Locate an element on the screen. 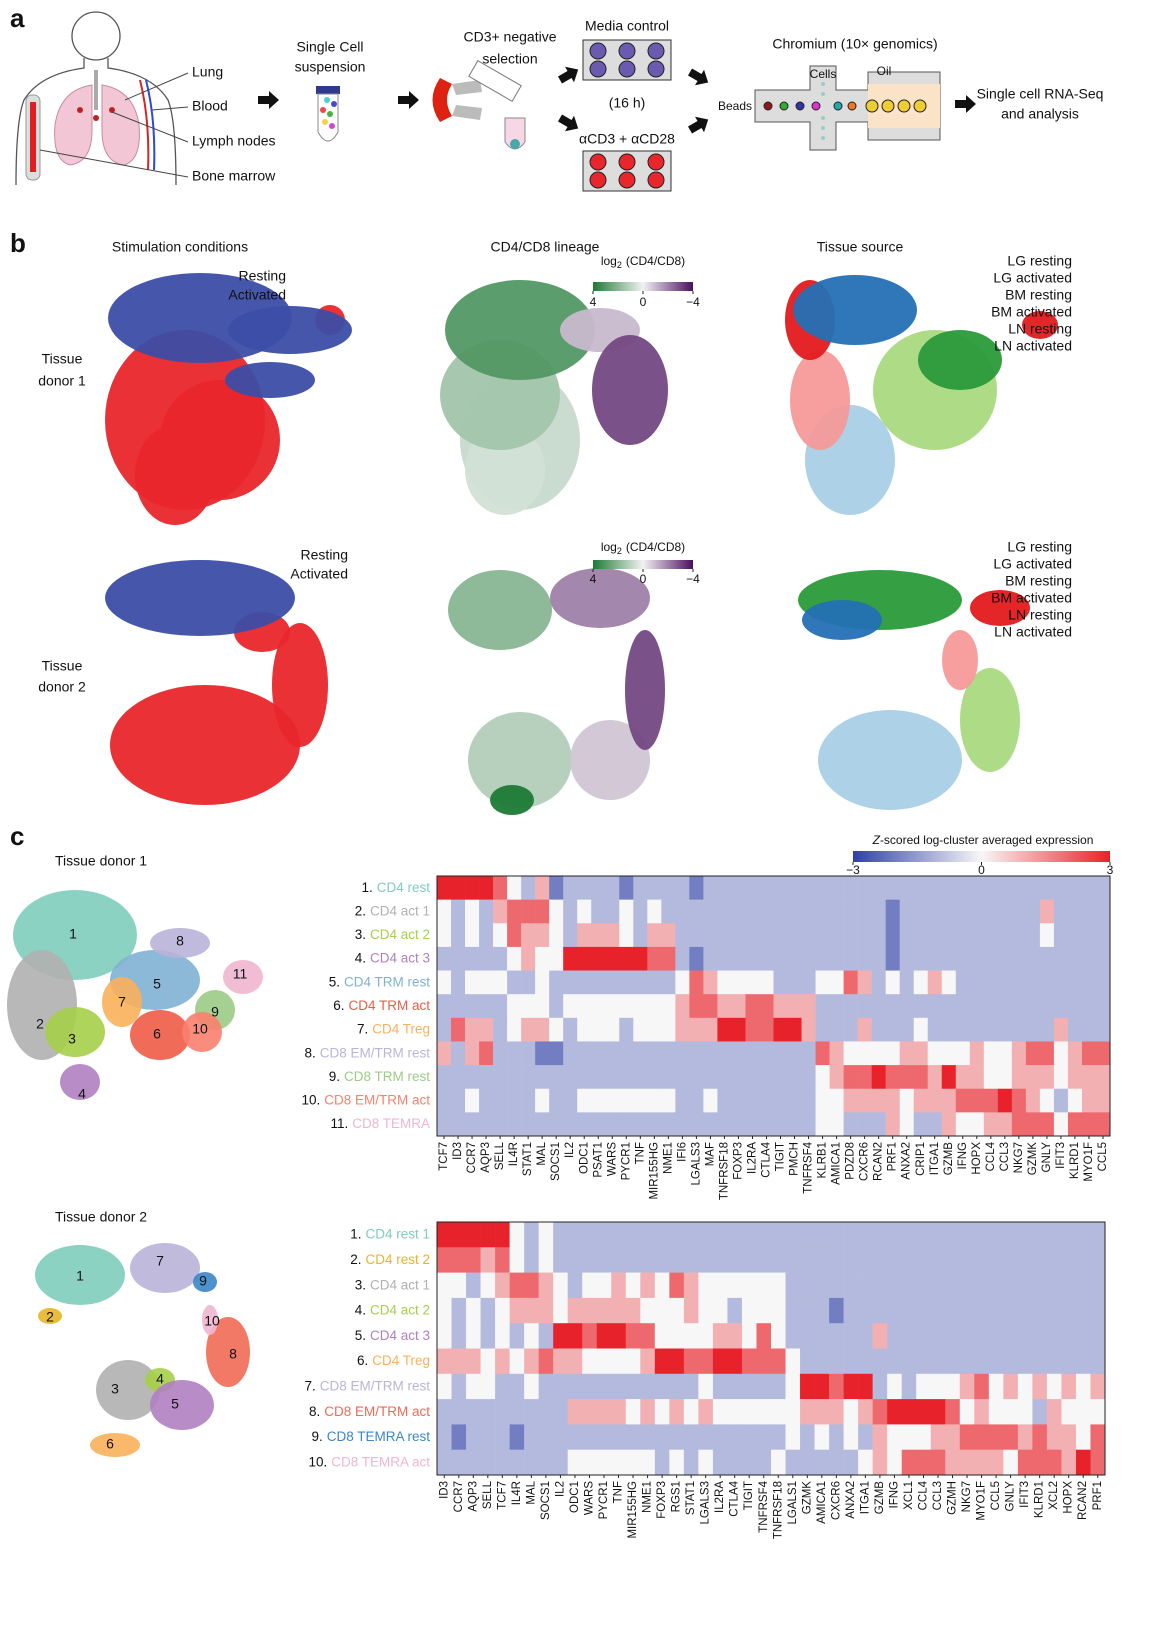 The image size is (1163, 1636). row-index: 8. is located at coordinates (309, 1052).